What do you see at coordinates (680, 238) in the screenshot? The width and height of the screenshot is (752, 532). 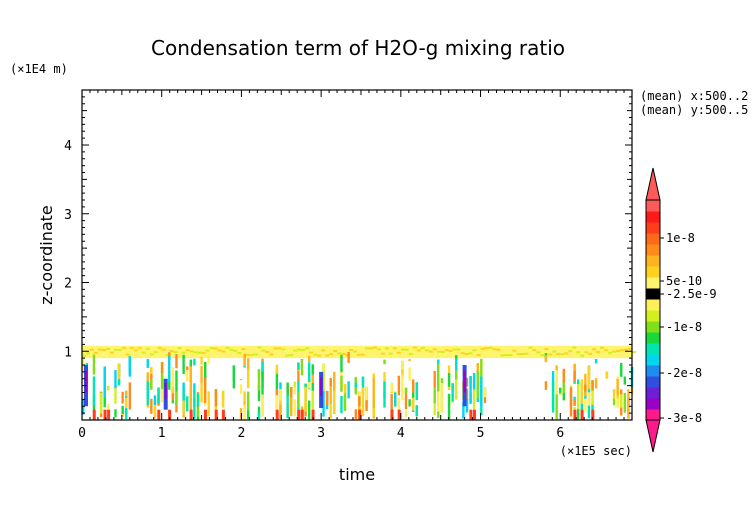 I see `colorbar-tick-label: 1e-8` at bounding box center [680, 238].